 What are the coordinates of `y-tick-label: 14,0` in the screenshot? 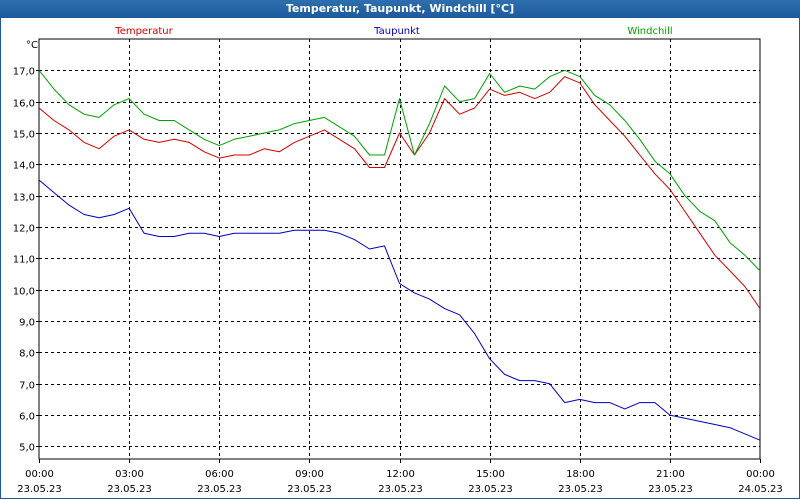 It's located at (24, 166).